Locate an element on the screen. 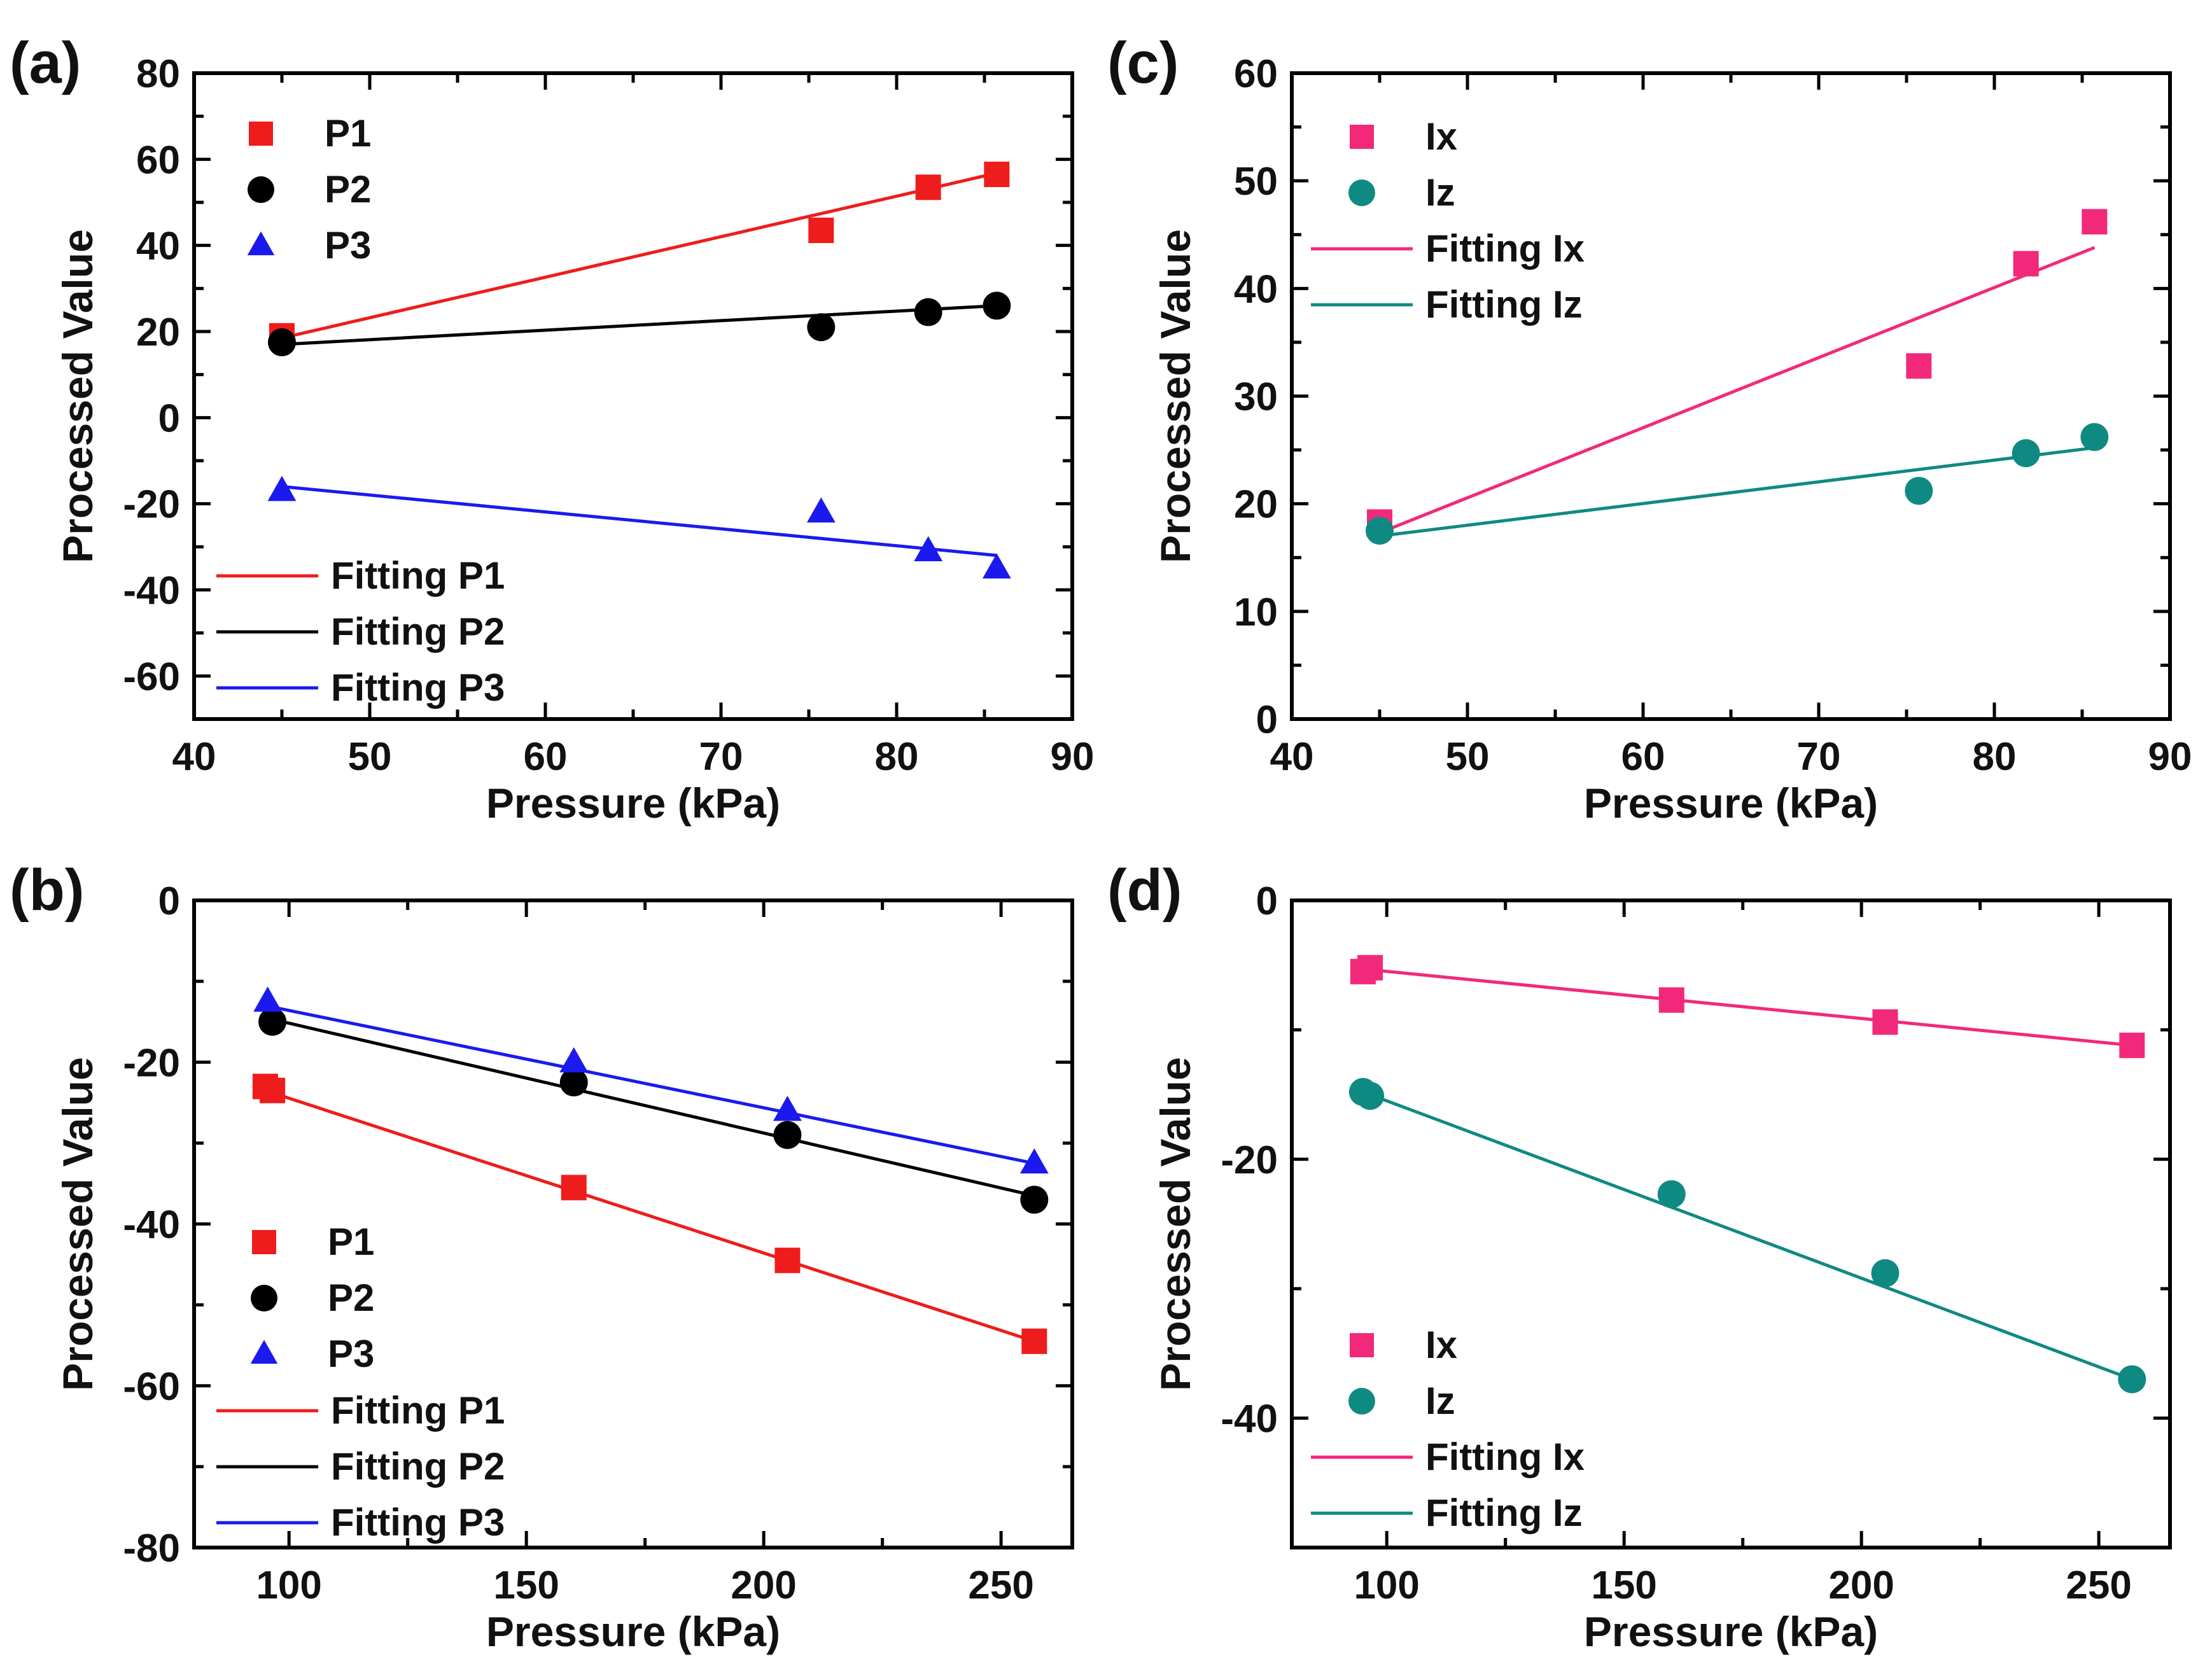  legend-label: Fitting P3 is located at coordinates (418, 1523).